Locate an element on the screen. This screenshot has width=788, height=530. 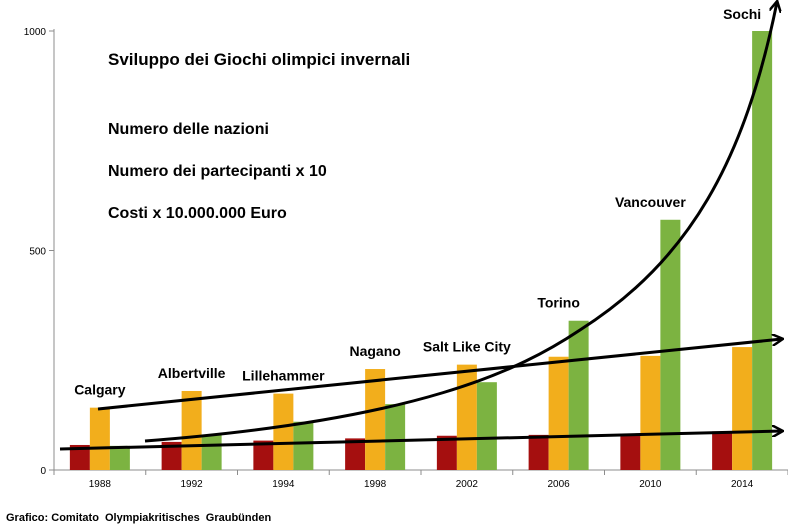
city-label: Vancouver is located at coordinates (650, 202).